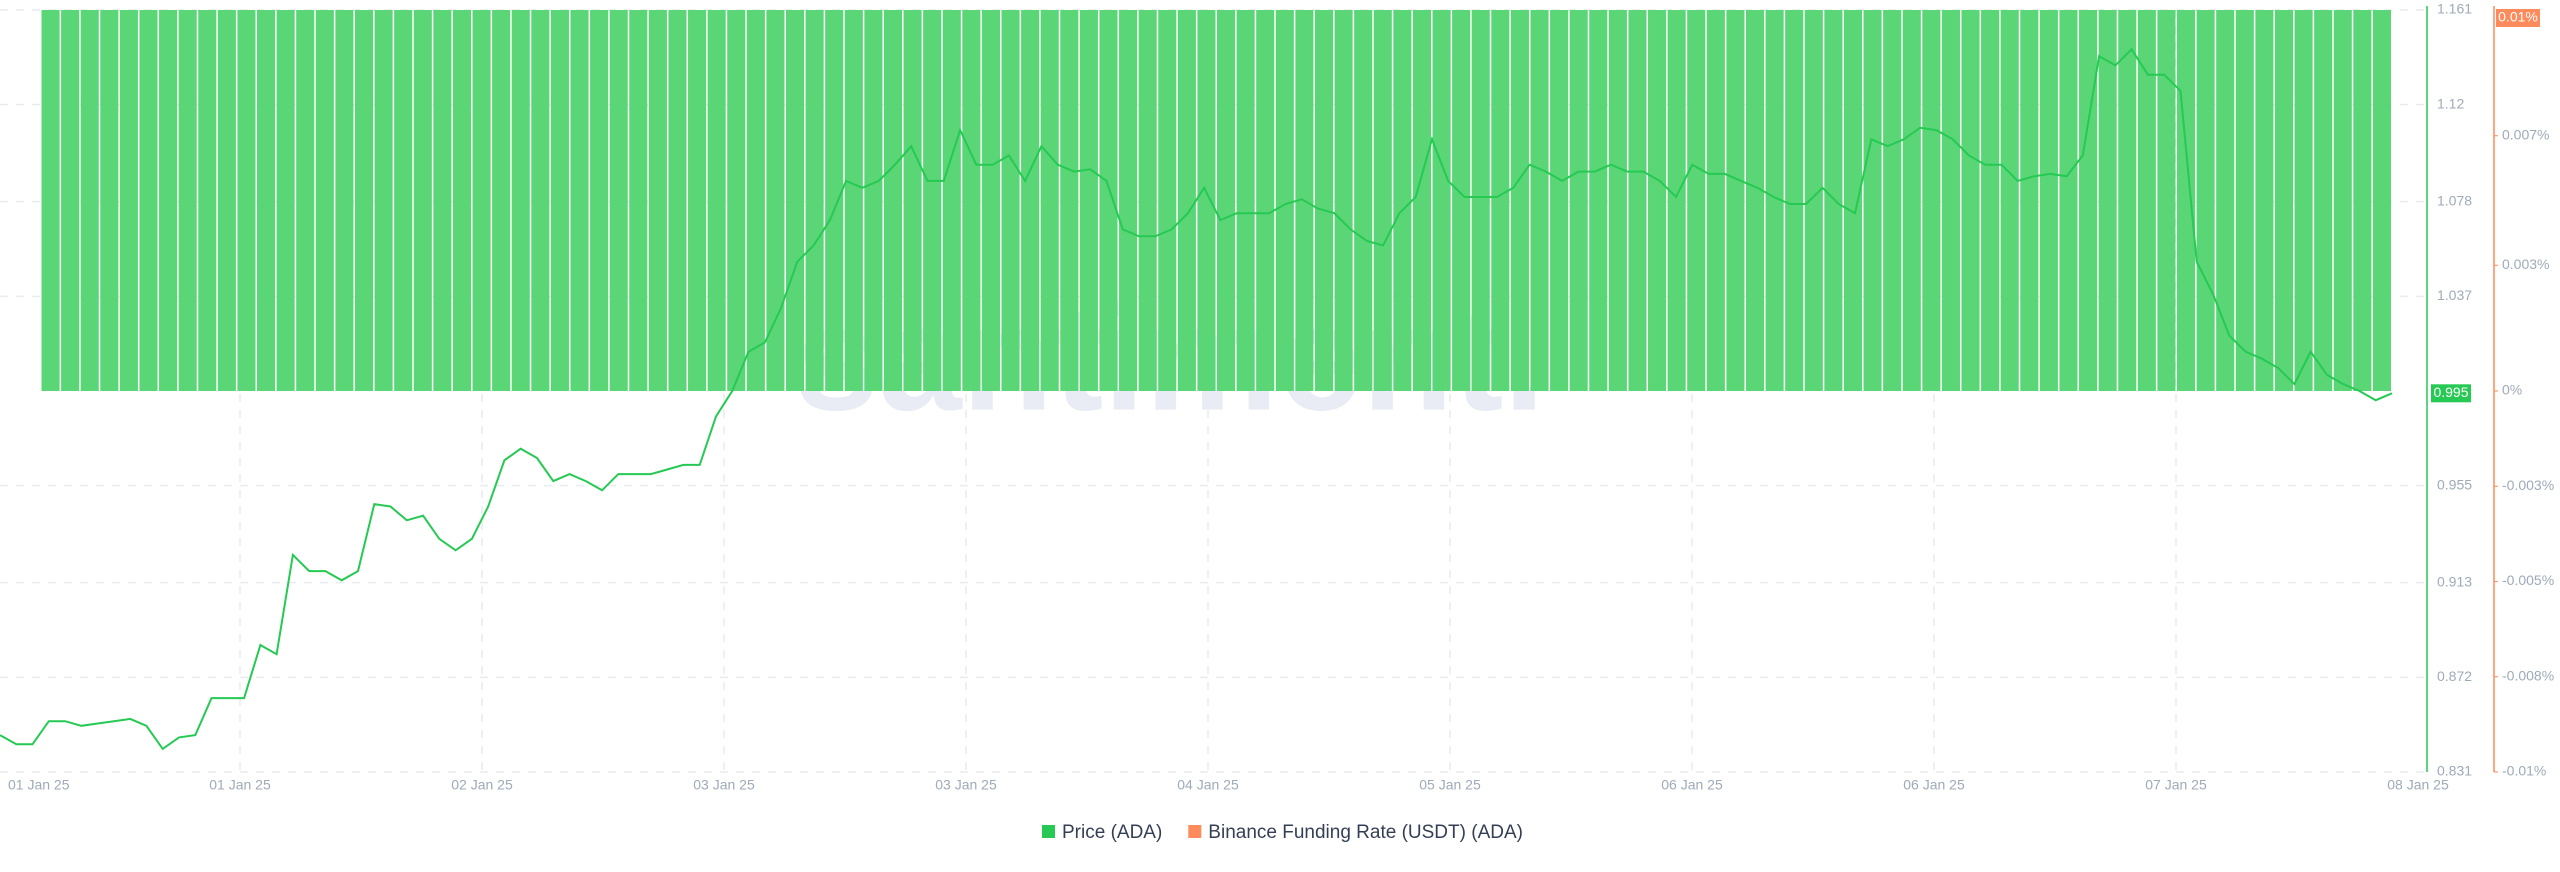  I want to click on y-tick-label: 1.12, so click(2450, 103).